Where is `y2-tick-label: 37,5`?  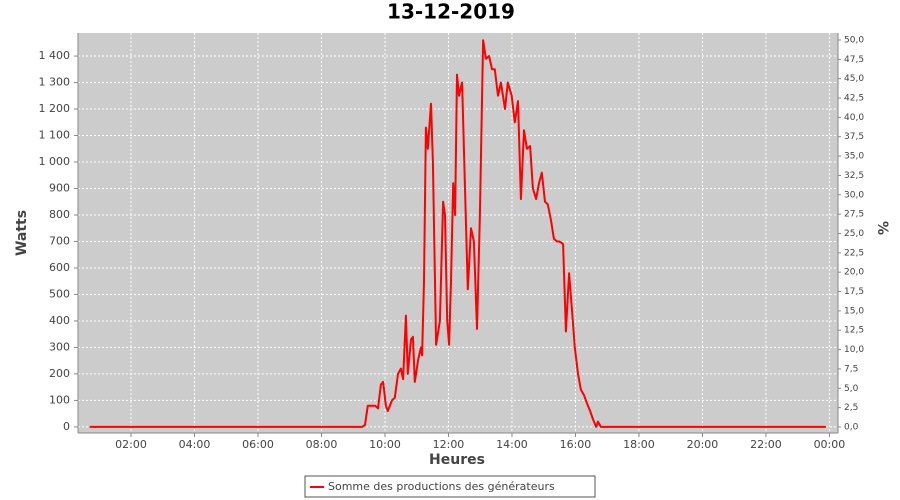
y2-tick-label: 37,5 is located at coordinates (854, 137).